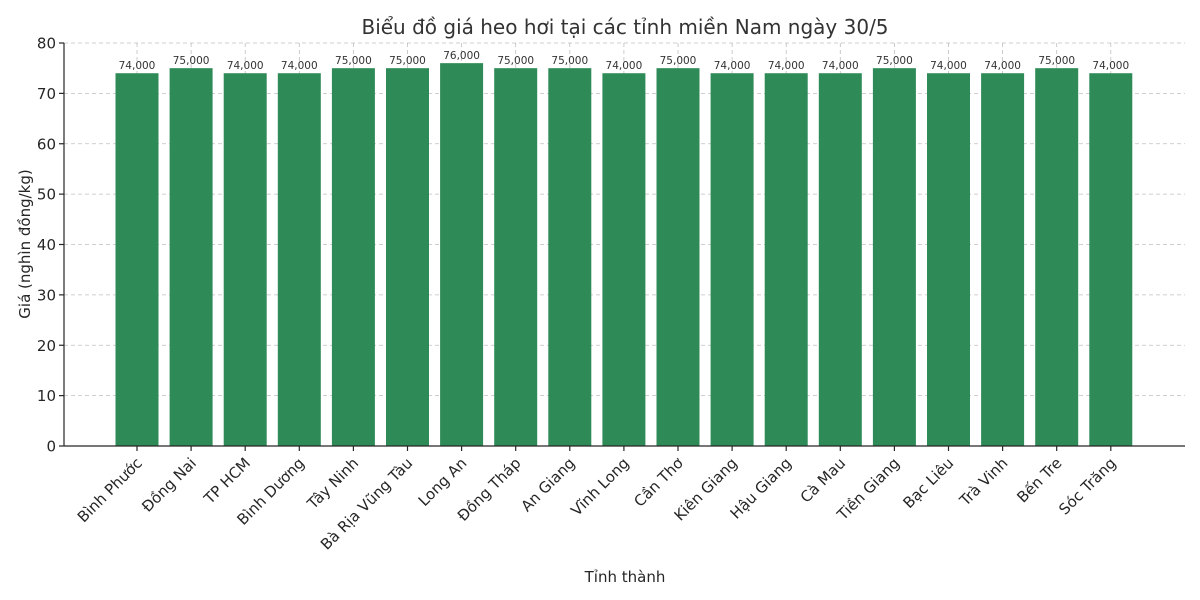  Describe the element at coordinates (46, 195) in the screenshot. I see `y-tick-label: 50` at that location.